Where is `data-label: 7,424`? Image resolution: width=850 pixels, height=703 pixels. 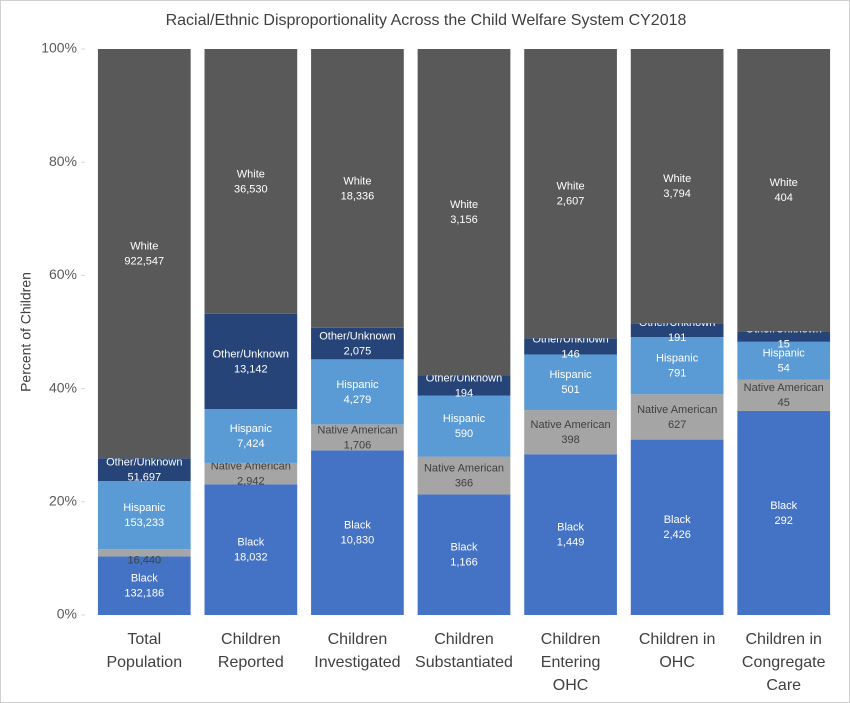 data-label: 7,424 is located at coordinates (251, 444).